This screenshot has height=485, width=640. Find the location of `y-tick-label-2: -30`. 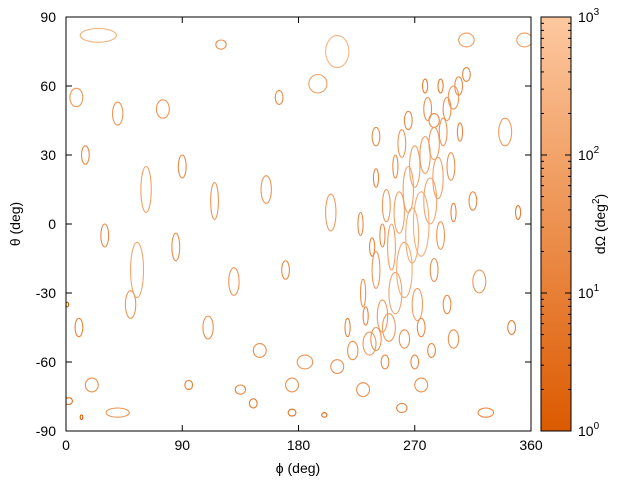

y-tick-label-2: -30 is located at coordinates (46, 293).